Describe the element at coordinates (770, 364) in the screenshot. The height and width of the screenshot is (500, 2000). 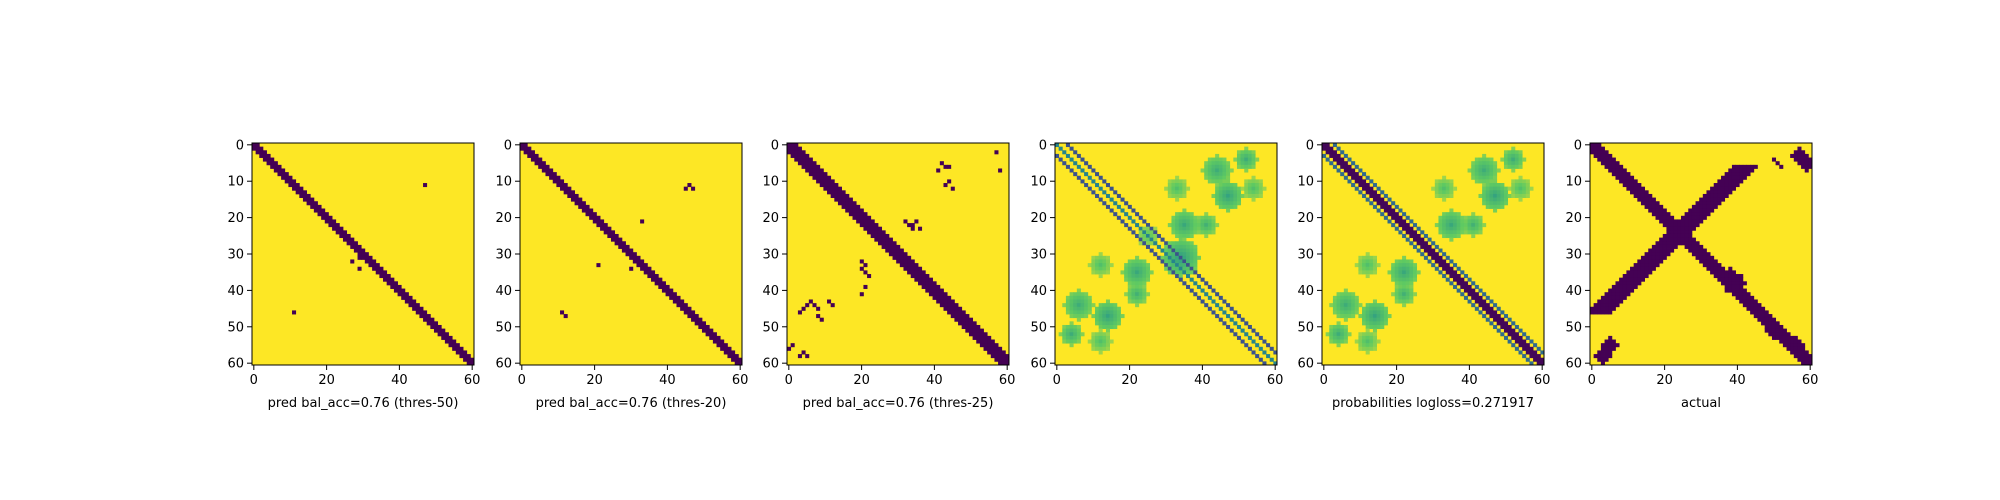
I see `y-tick-label: 60` at that location.